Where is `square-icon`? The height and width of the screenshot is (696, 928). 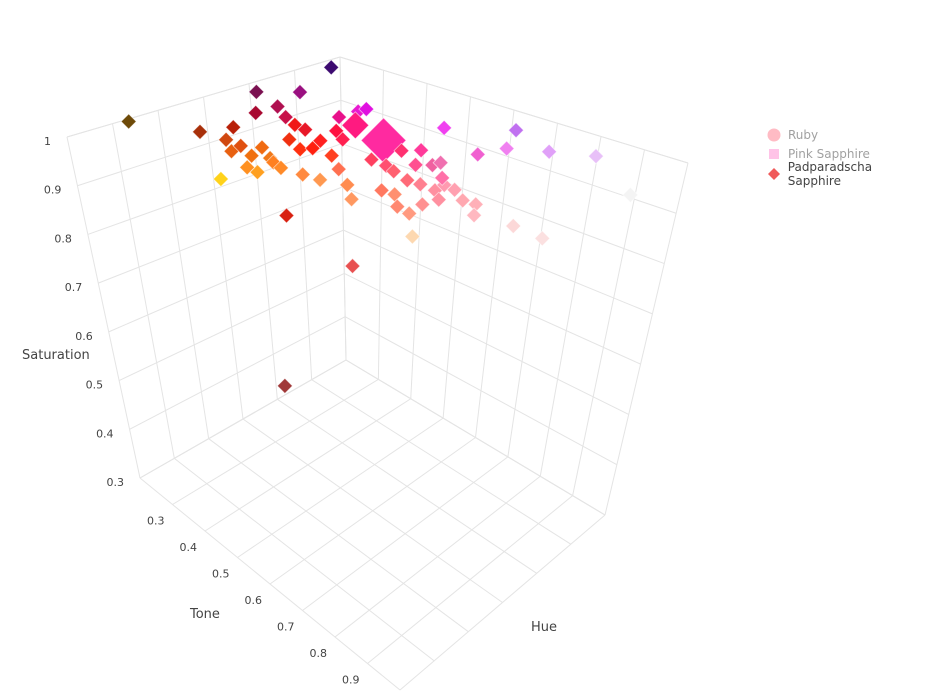 square-icon is located at coordinates (774, 154).